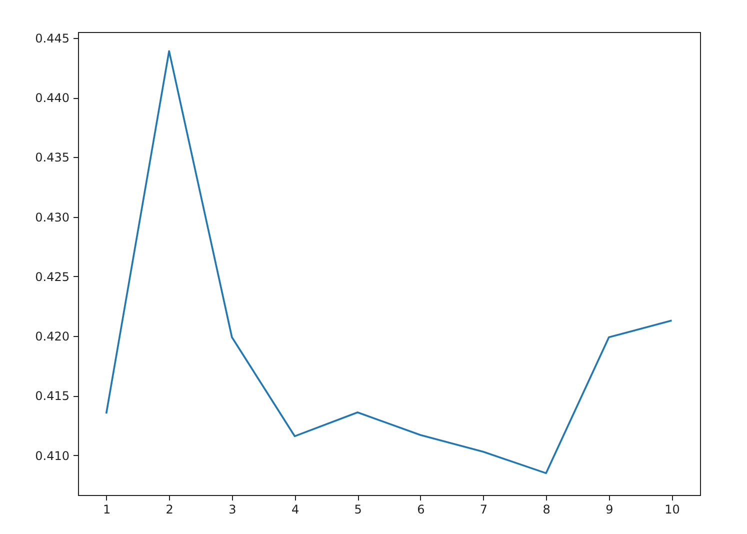 This screenshot has width=747, height=534. I want to click on x-tick-label: 6, so click(421, 509).